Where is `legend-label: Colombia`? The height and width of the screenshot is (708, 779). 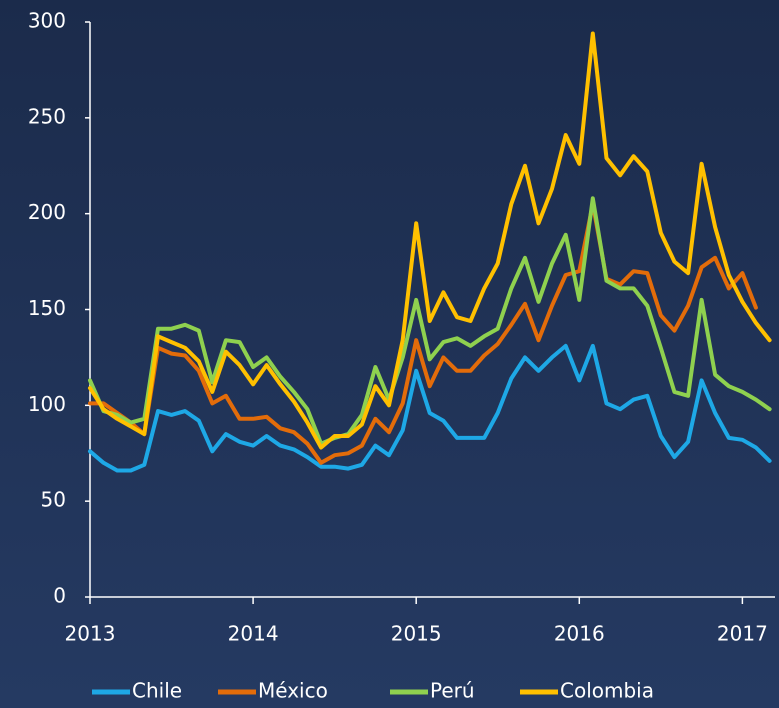 legend-label: Colombia is located at coordinates (607, 691).